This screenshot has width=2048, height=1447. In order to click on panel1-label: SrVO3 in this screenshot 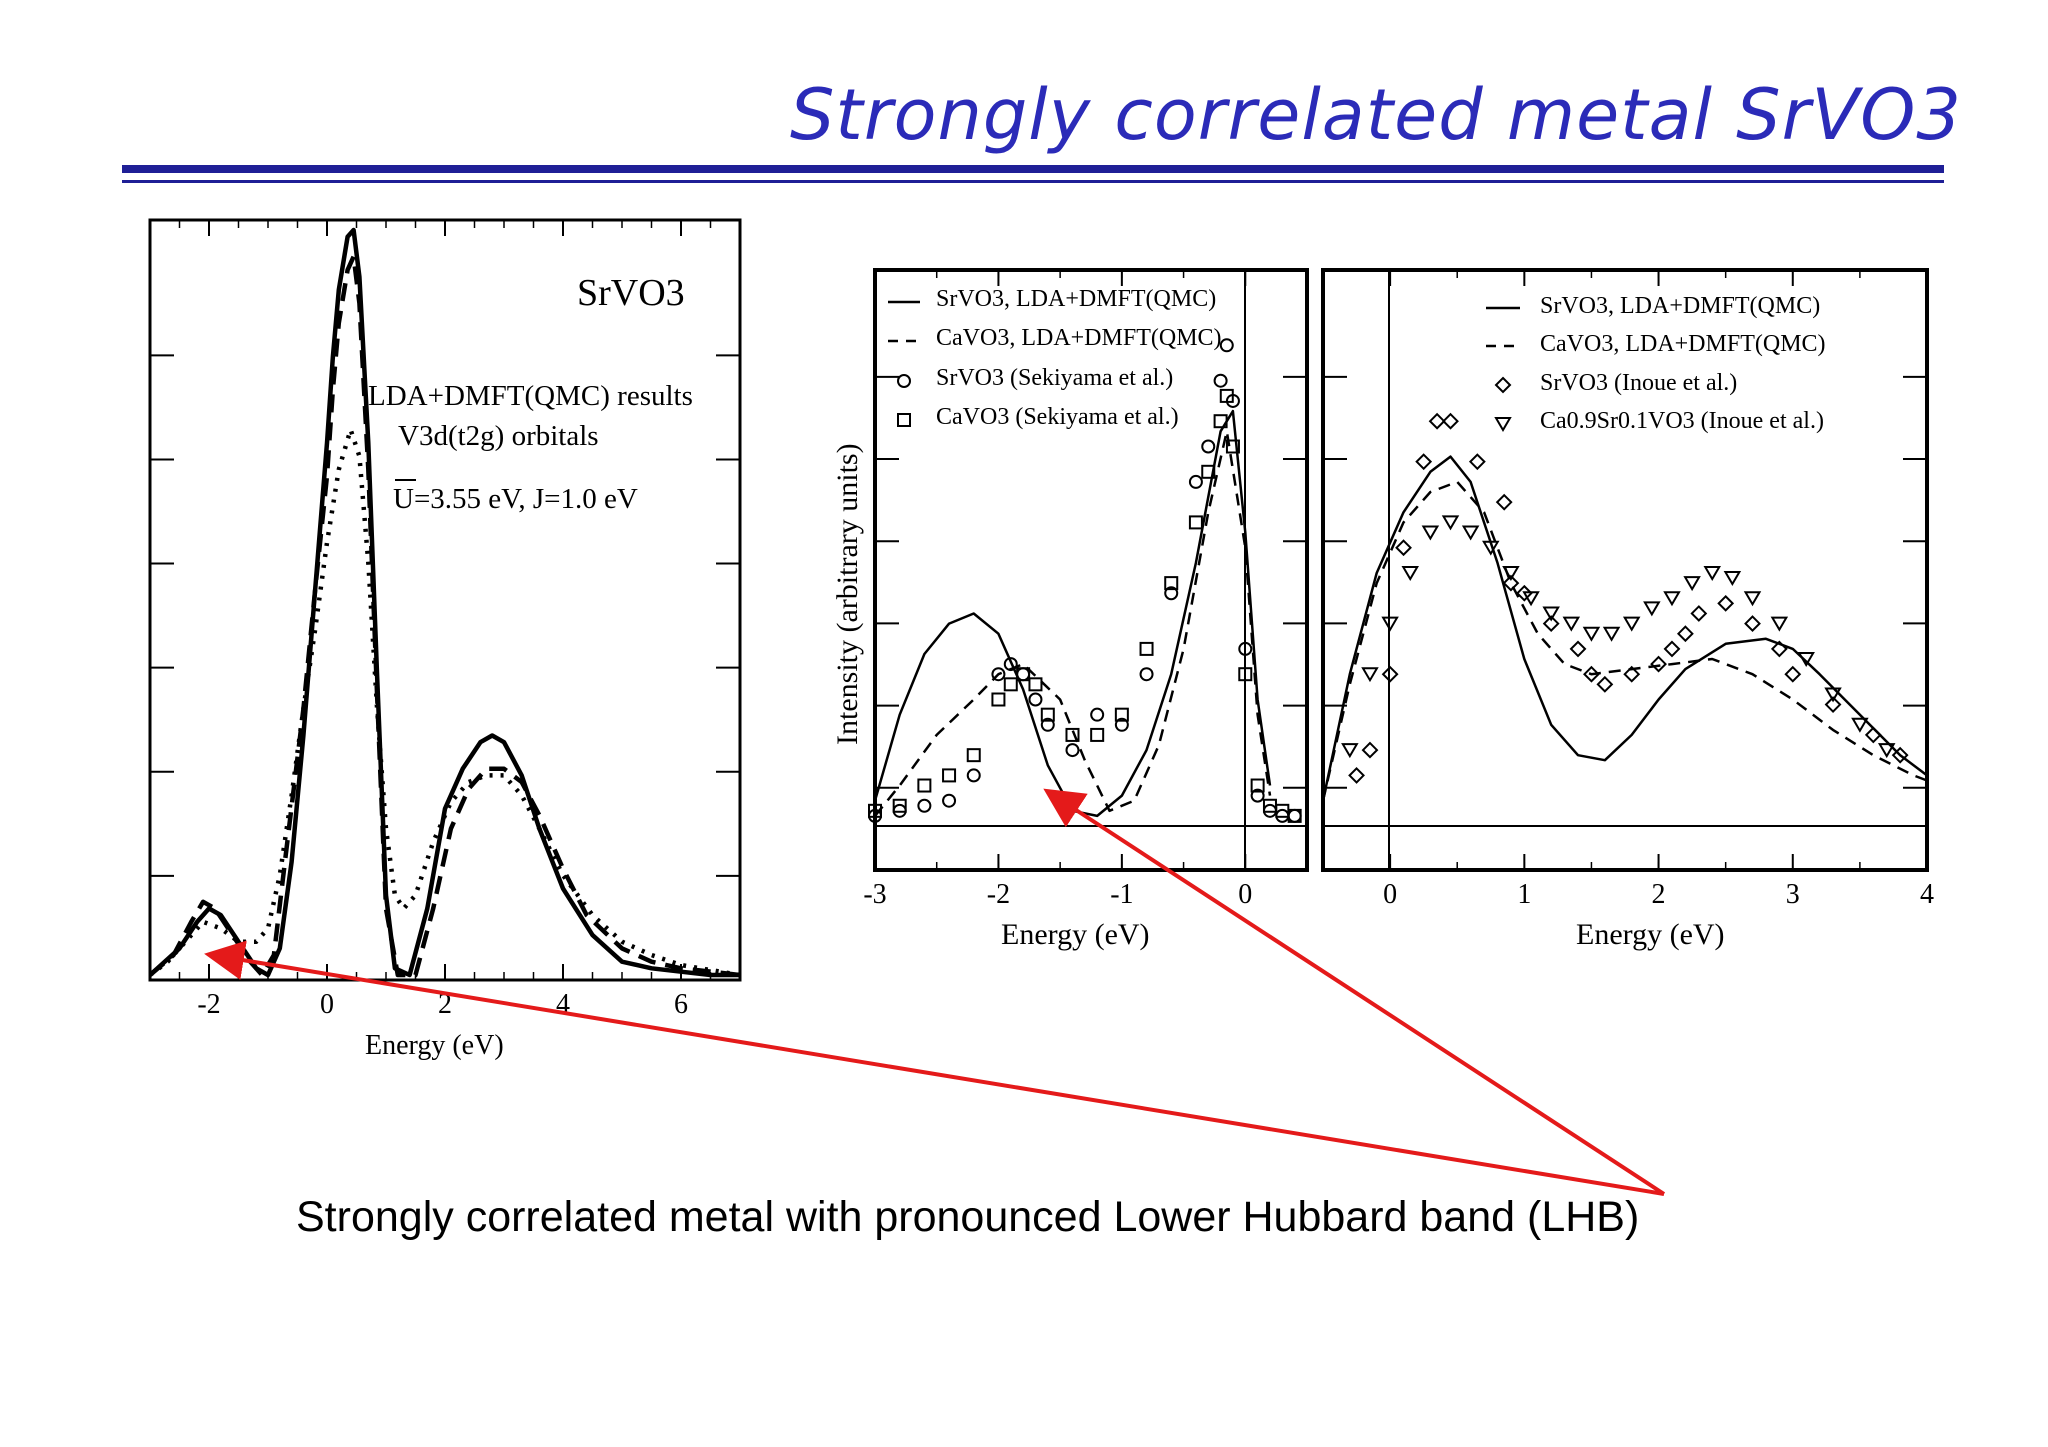, I will do `click(631, 293)`.